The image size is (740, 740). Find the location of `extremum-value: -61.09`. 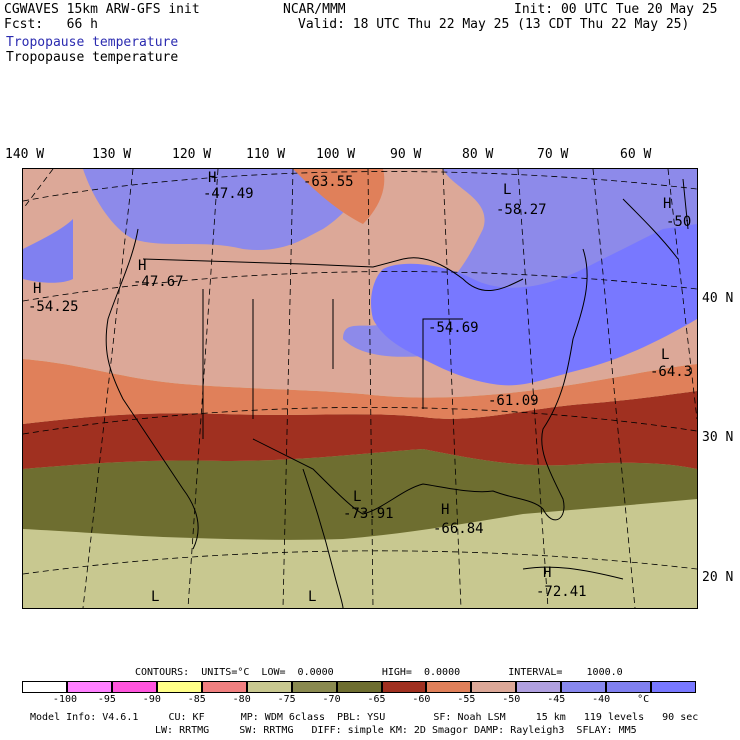

extremum-value: -61.09 is located at coordinates (513, 401).